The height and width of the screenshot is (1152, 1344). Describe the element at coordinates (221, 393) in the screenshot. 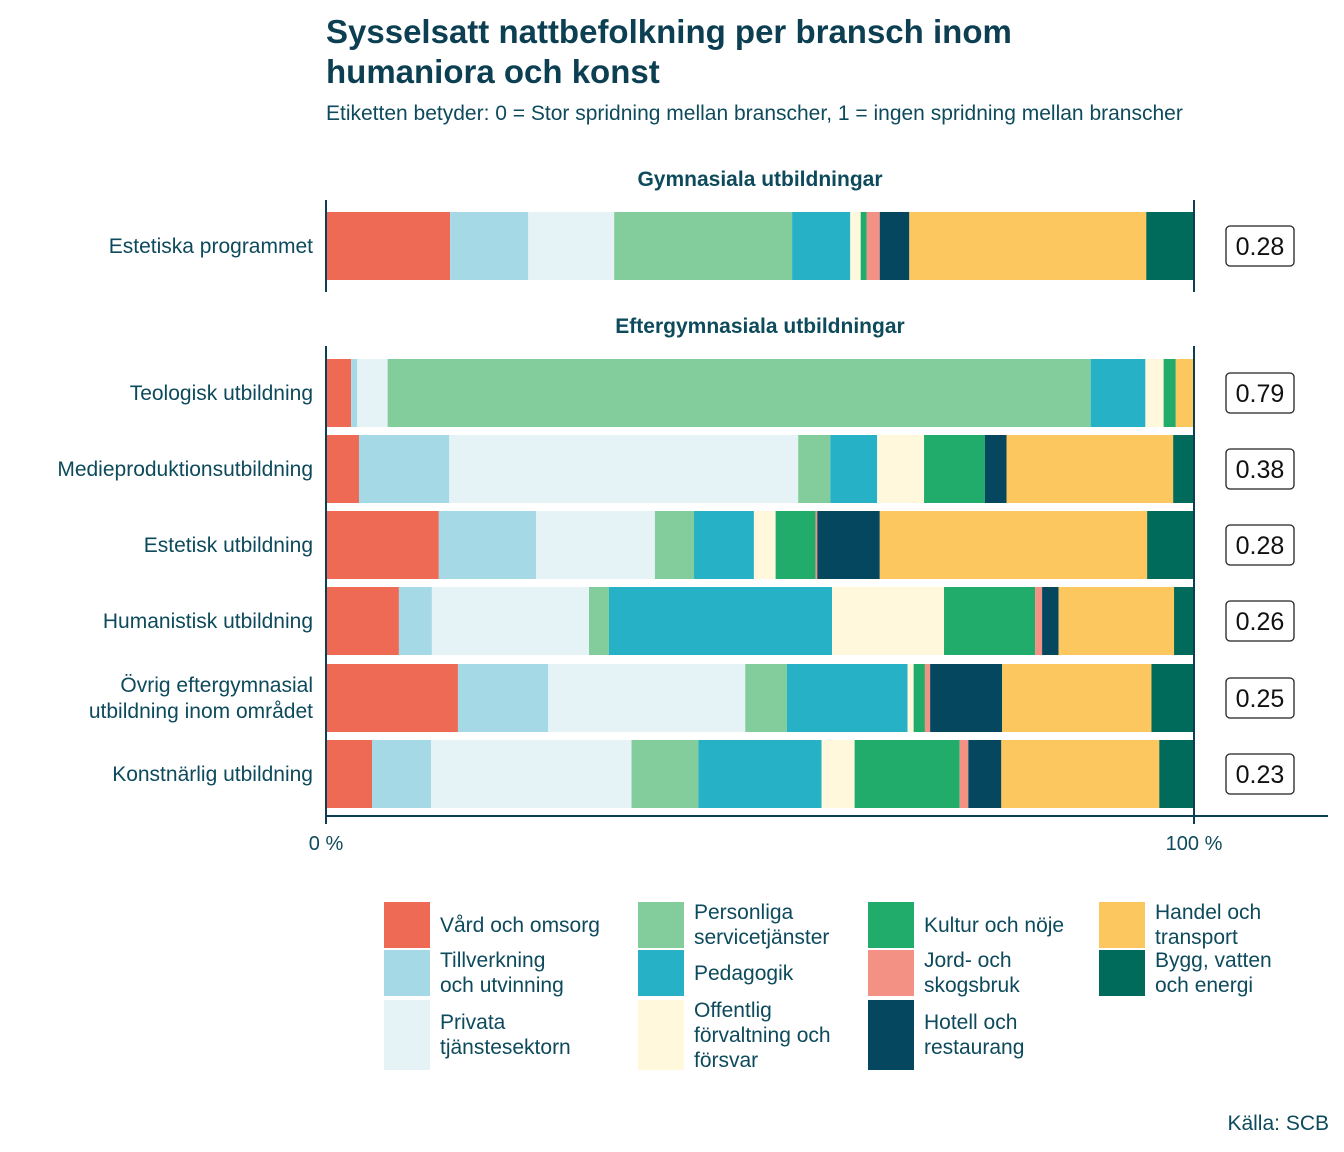

I see `row-label: Teologisk utbildning` at that location.